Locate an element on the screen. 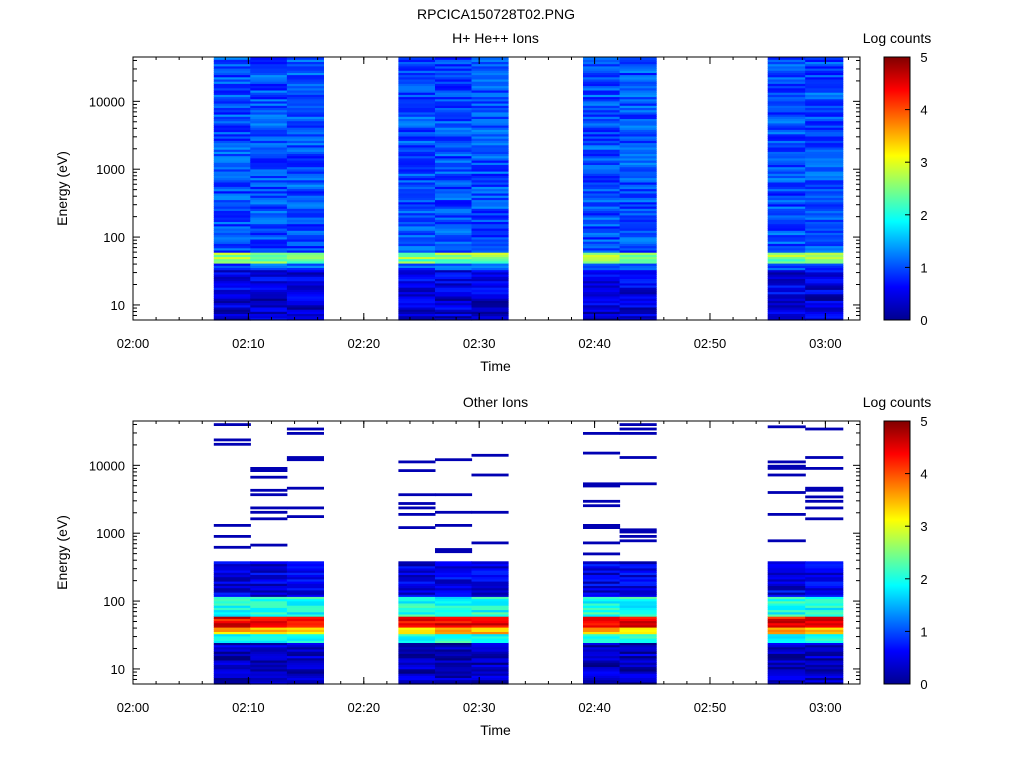 The height and width of the screenshot is (768, 1024). x-tick-label: 02:30 is located at coordinates (479, 707).